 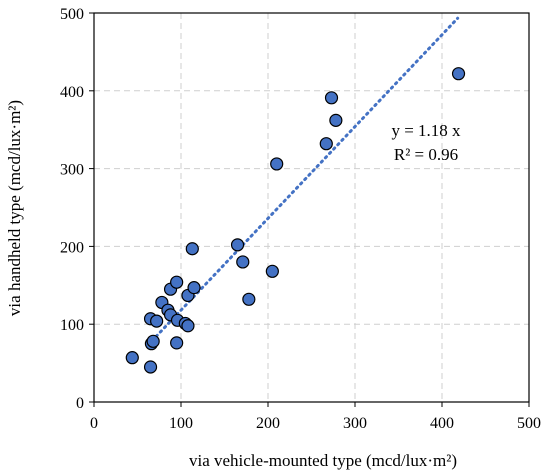 I want to click on x-axis-title: via vehicle-mounted type (mcd/lux·m²), so click(x=323, y=460).